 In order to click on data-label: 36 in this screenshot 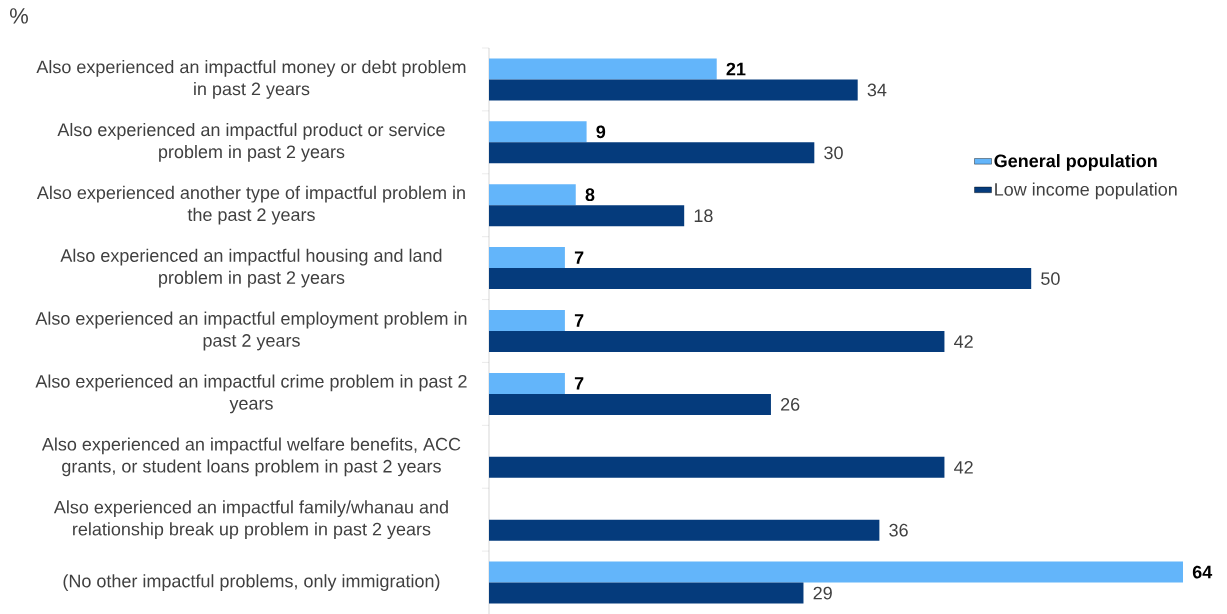, I will do `click(898, 530)`.